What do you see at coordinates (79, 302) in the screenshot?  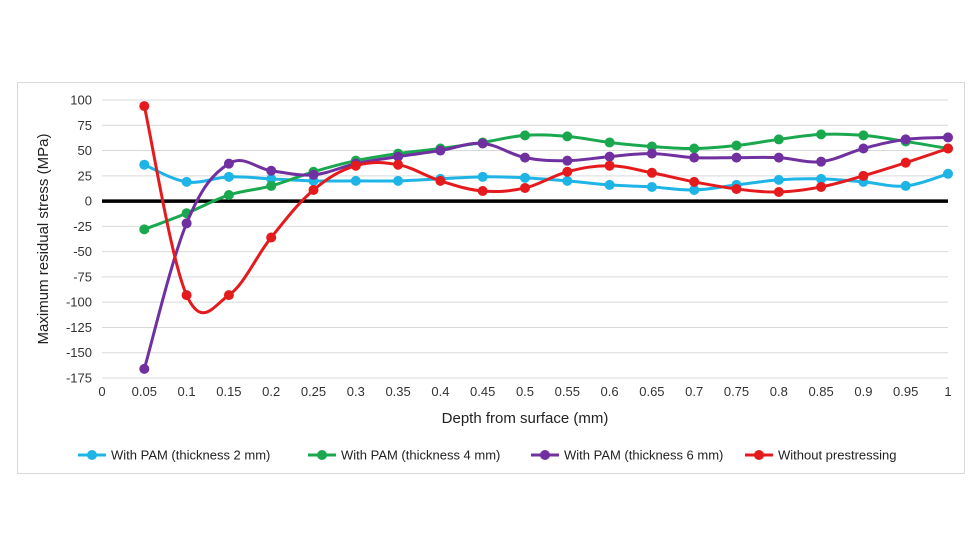 I see `y-tick-label: -100` at bounding box center [79, 302].